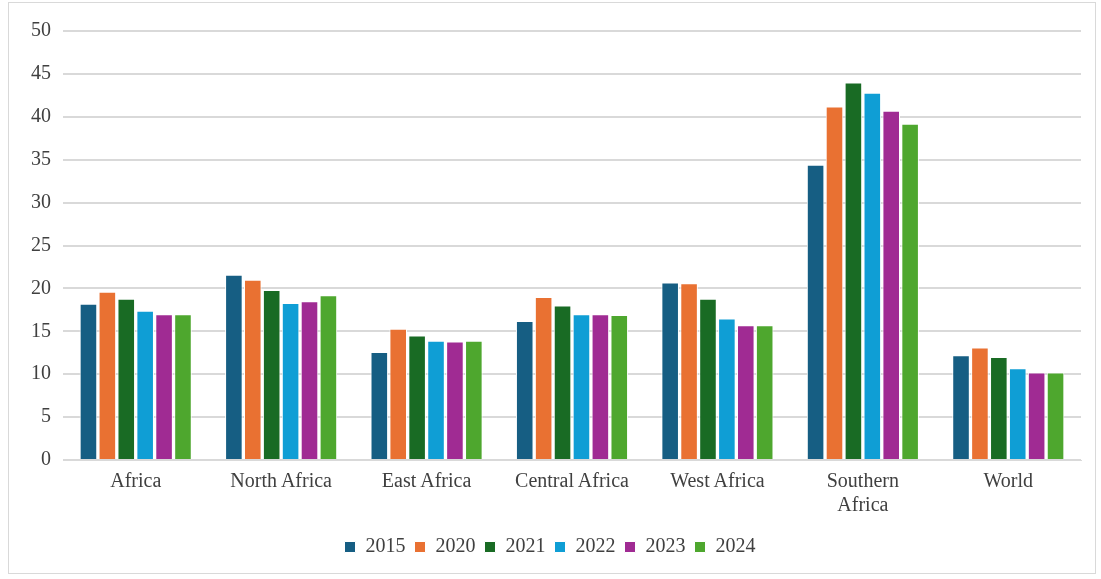  Describe the element at coordinates (385, 545) in the screenshot. I see `legend-label: 2015` at that location.